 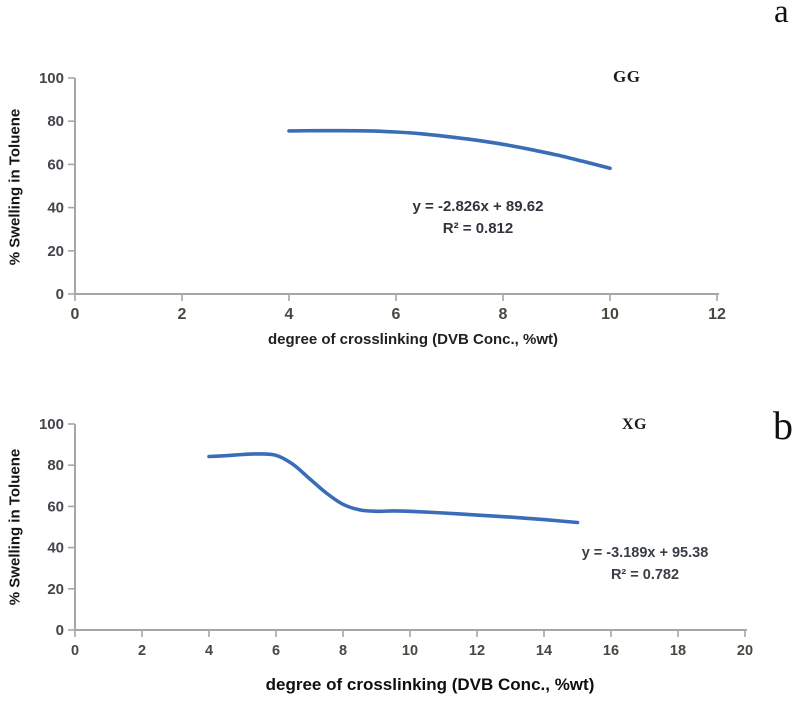 What do you see at coordinates (55, 121) in the screenshot?
I see `y-tick-label-a: 80` at bounding box center [55, 121].